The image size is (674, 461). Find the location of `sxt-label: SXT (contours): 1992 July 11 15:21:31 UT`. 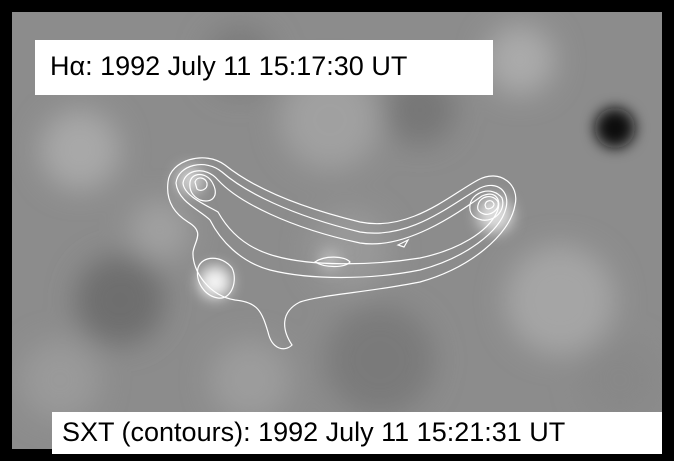

sxt-label: SXT (contours): 1992 July 11 15:21:31 UT is located at coordinates (313, 432).